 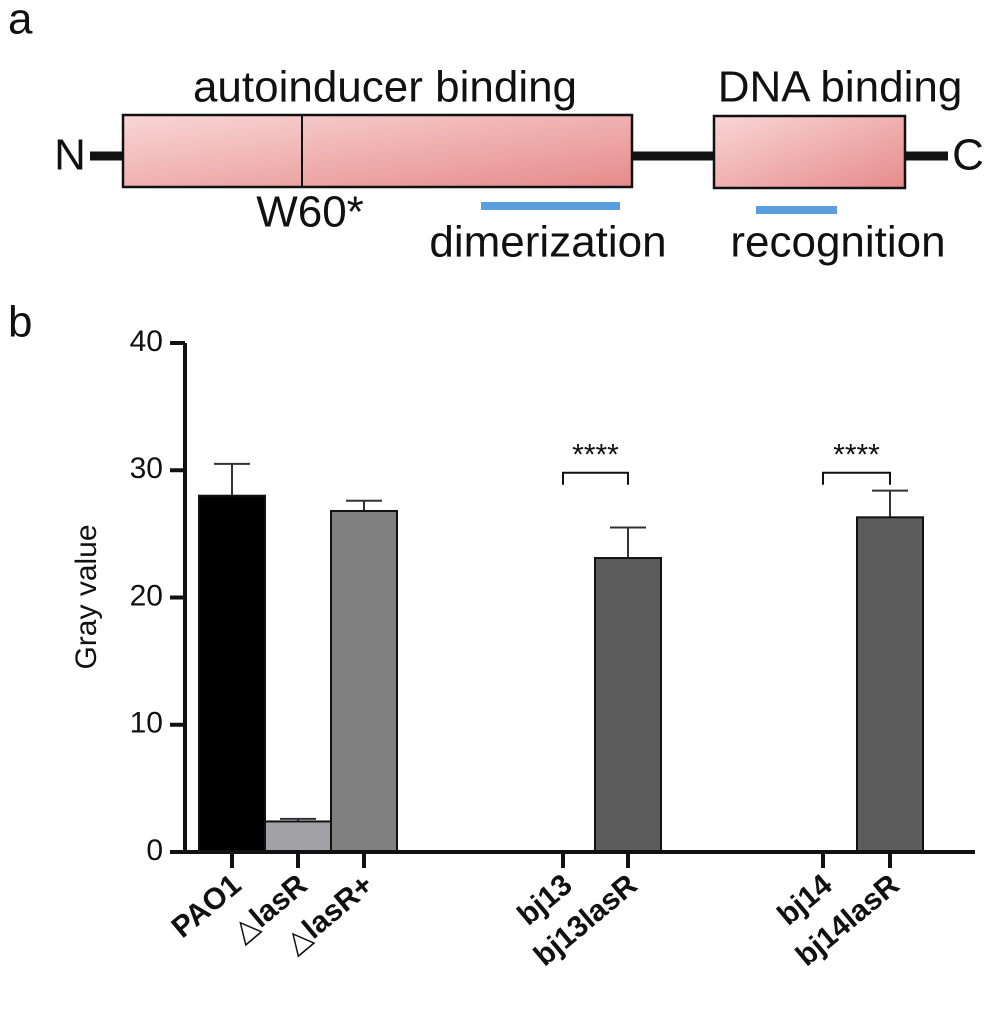 I want to click on y-tick-label: 0, so click(x=154, y=850).